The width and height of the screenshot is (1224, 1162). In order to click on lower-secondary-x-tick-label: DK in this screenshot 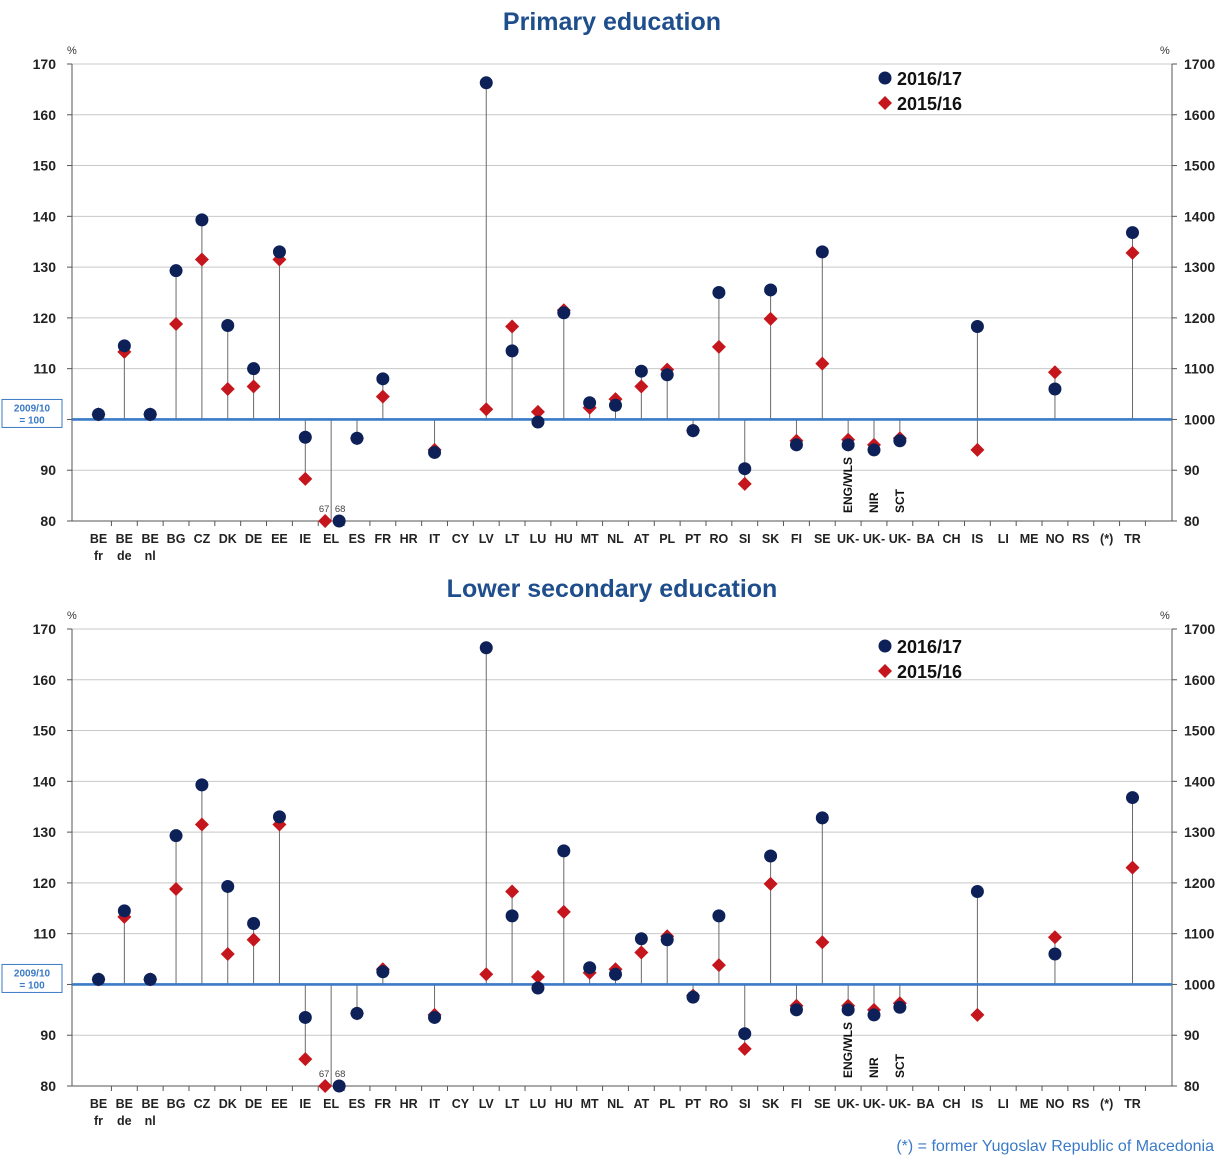, I will do `click(228, 1104)`.